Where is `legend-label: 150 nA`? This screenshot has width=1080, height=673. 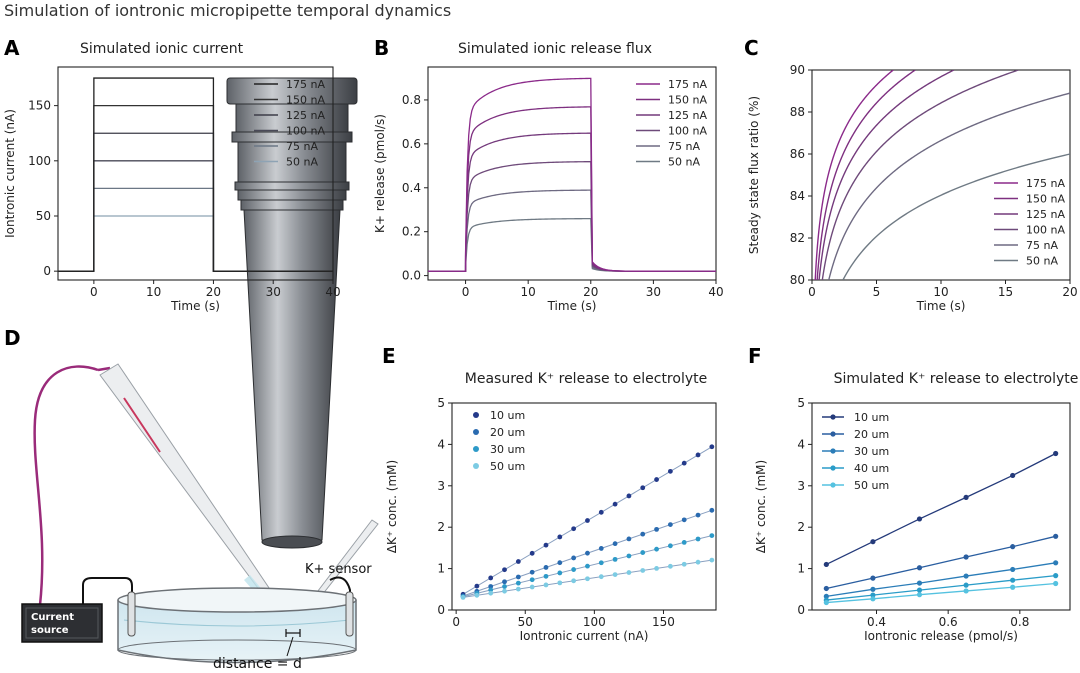
legend-label: 150 nA is located at coordinates (687, 100).